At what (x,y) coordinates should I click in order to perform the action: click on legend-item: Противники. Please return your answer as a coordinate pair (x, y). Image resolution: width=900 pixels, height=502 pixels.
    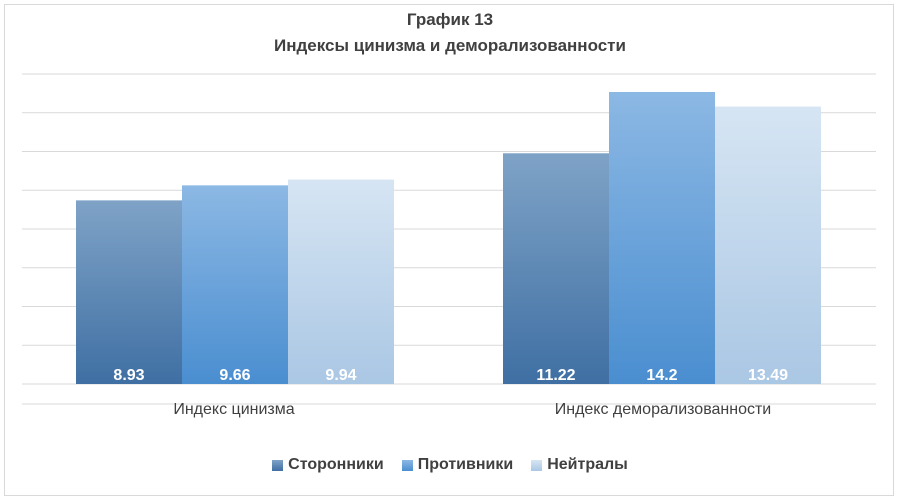
    Looking at the image, I should click on (457, 465).